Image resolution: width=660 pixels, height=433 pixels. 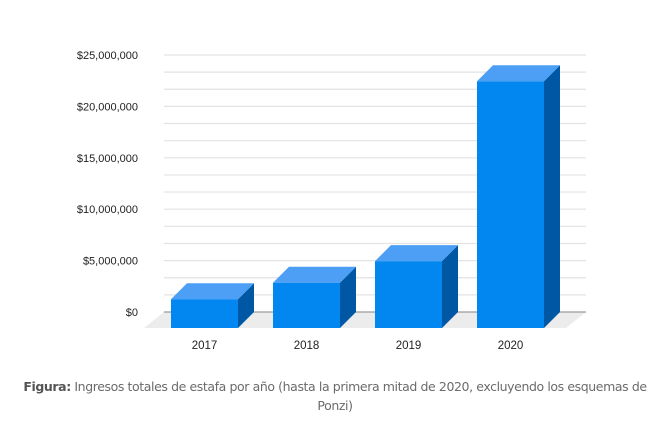 What do you see at coordinates (348, 297) in the screenshot?
I see `bar-side-2018` at bounding box center [348, 297].